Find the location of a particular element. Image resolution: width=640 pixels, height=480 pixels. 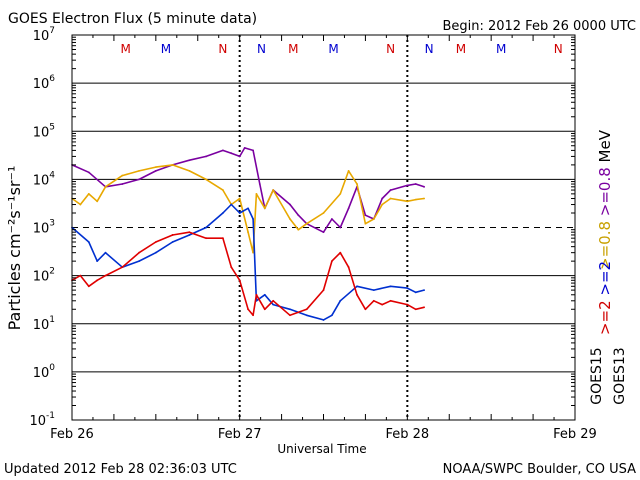

x-tick-label: Feb 26 is located at coordinates (72, 434).